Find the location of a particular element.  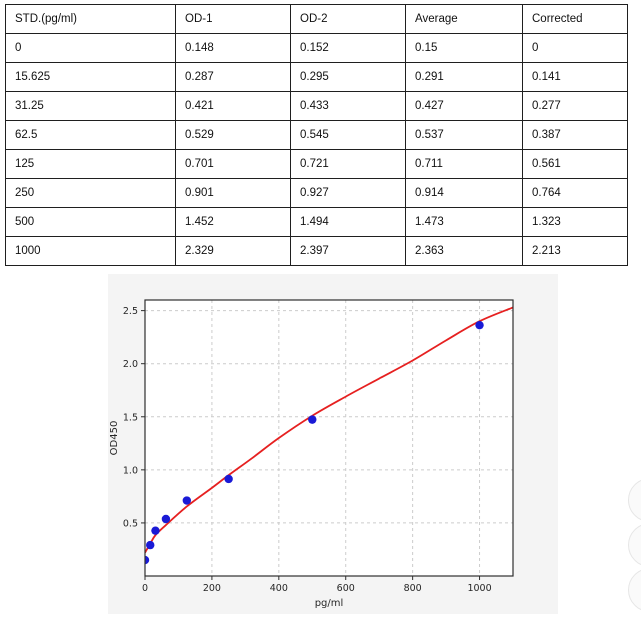

table-cell: 2.213 is located at coordinates (575, 251).